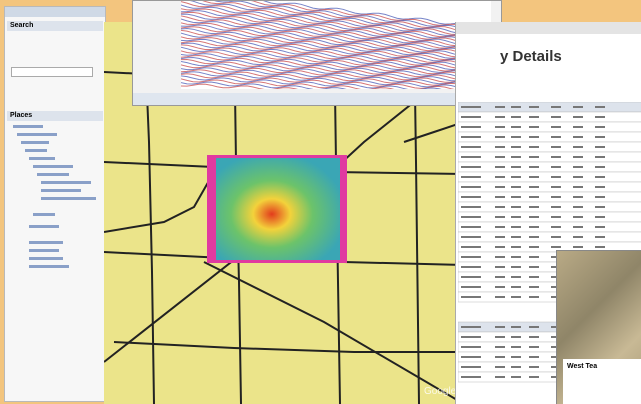 The width and height of the screenshot is (641, 404). Describe the element at coordinates (602, 381) in the screenshot. I see `info-balloon: West Tea` at that location.